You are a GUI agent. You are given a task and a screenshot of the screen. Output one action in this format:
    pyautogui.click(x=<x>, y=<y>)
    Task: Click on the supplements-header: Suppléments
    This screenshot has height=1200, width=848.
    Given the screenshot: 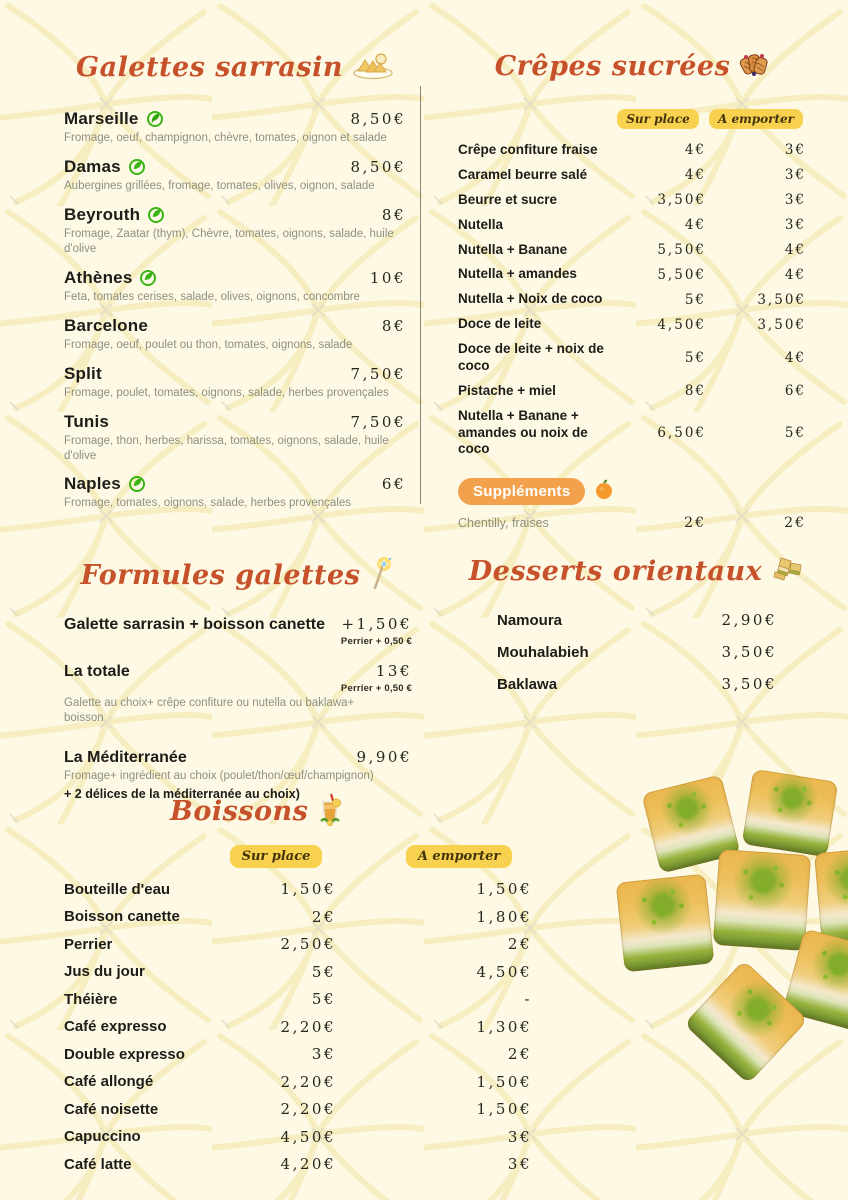 What is the action you would take?
    pyautogui.click(x=632, y=492)
    